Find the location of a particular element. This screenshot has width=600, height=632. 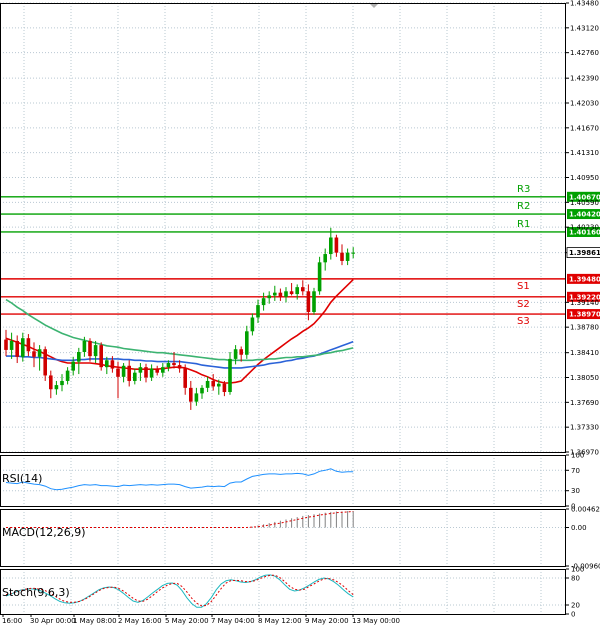

price-tick-label: 1.36970 is located at coordinates (584, 453).